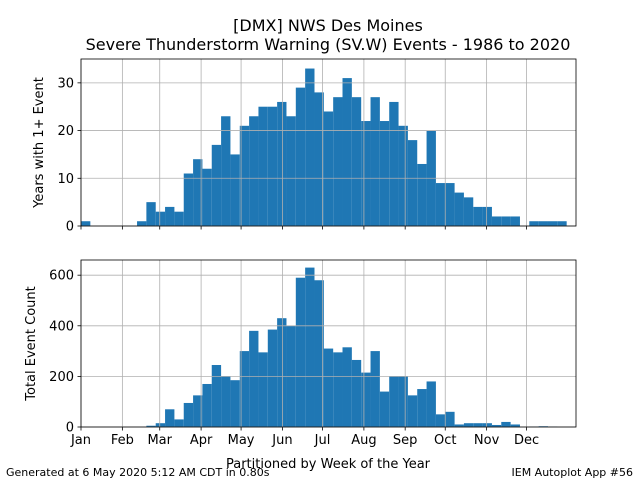  What do you see at coordinates (573, 472) in the screenshot?
I see `footer-app-text: IEM Autoplot App #56` at bounding box center [573, 472].